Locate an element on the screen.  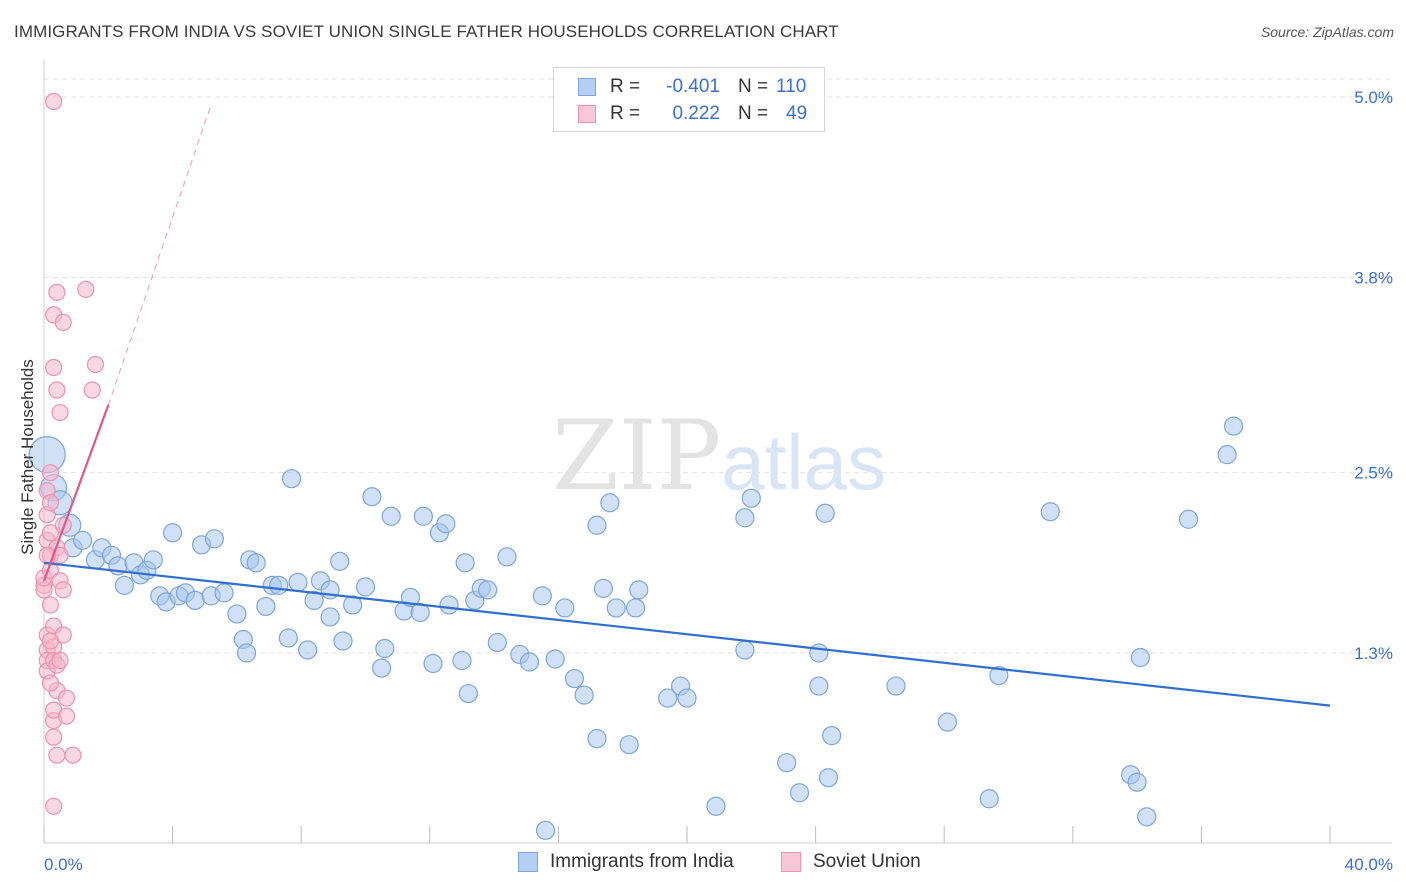
source-label: Source: ZipAtlas.com is located at coordinates (1327, 32).